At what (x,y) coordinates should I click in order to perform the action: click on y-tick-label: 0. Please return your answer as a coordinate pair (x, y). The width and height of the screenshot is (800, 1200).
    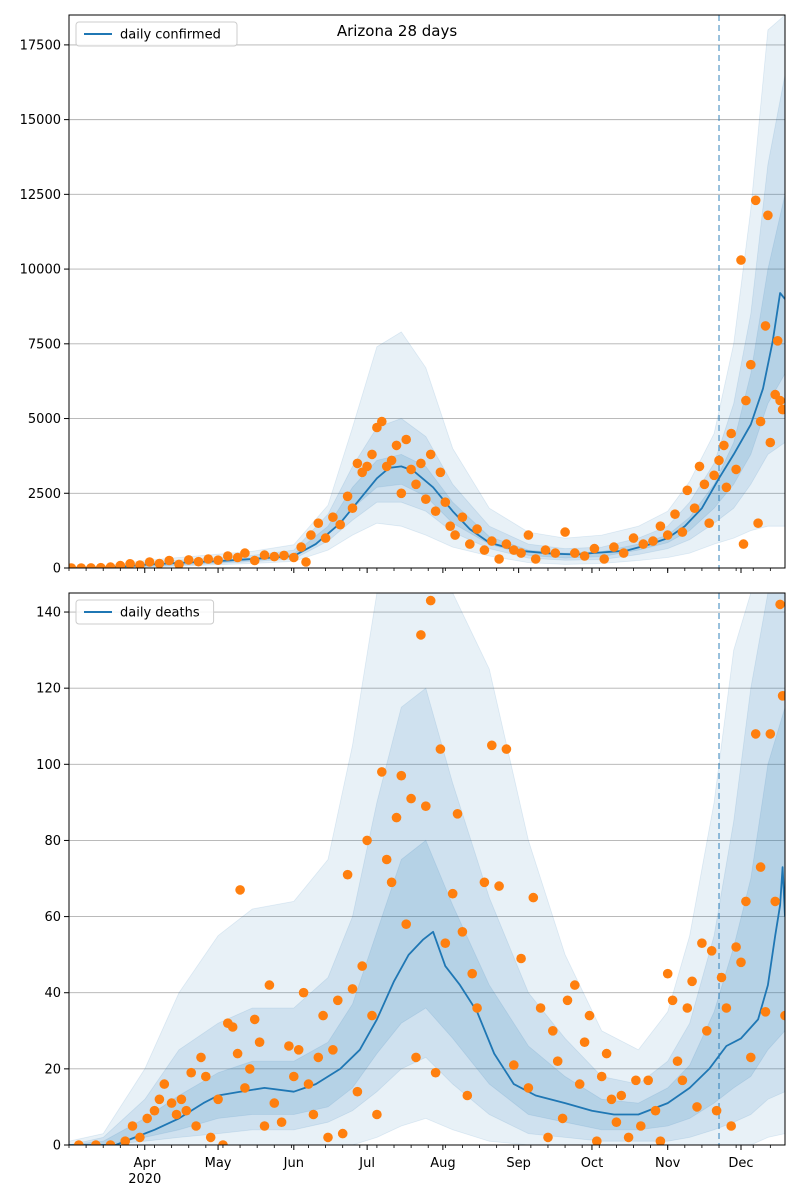
    Looking at the image, I should click on (57, 569).